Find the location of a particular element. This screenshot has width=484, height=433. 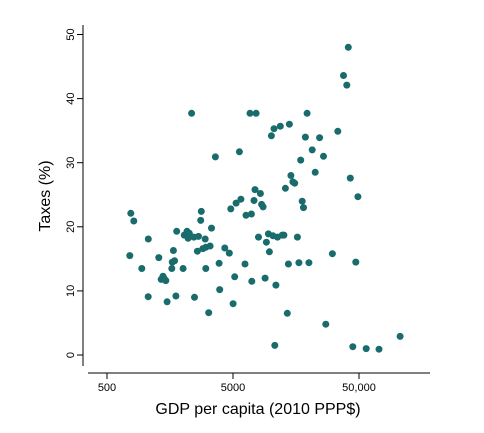

y-tick-label: 30 is located at coordinates (71, 163).